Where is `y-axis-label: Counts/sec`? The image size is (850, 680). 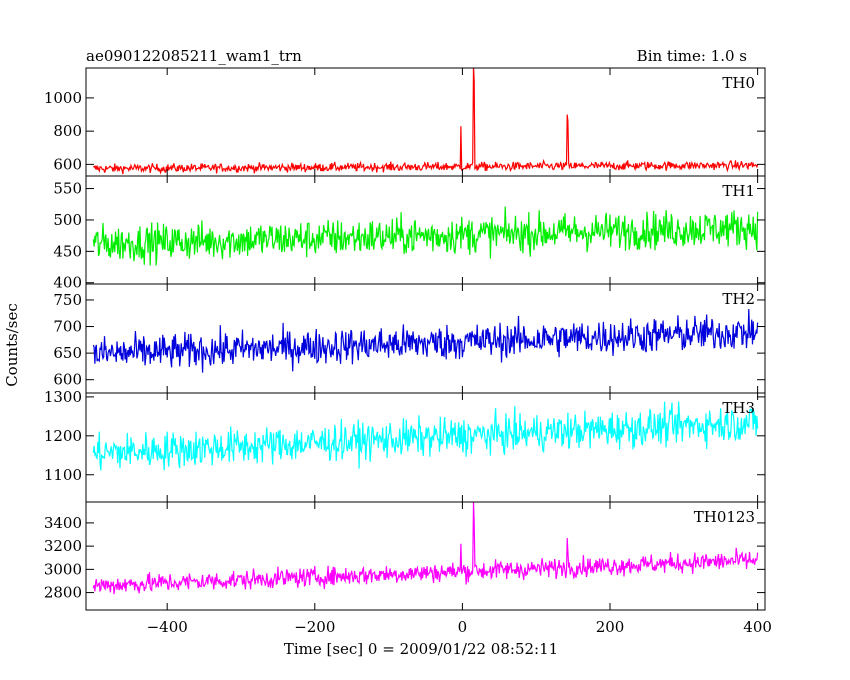
y-axis-label: Counts/sec is located at coordinates (12, 345).